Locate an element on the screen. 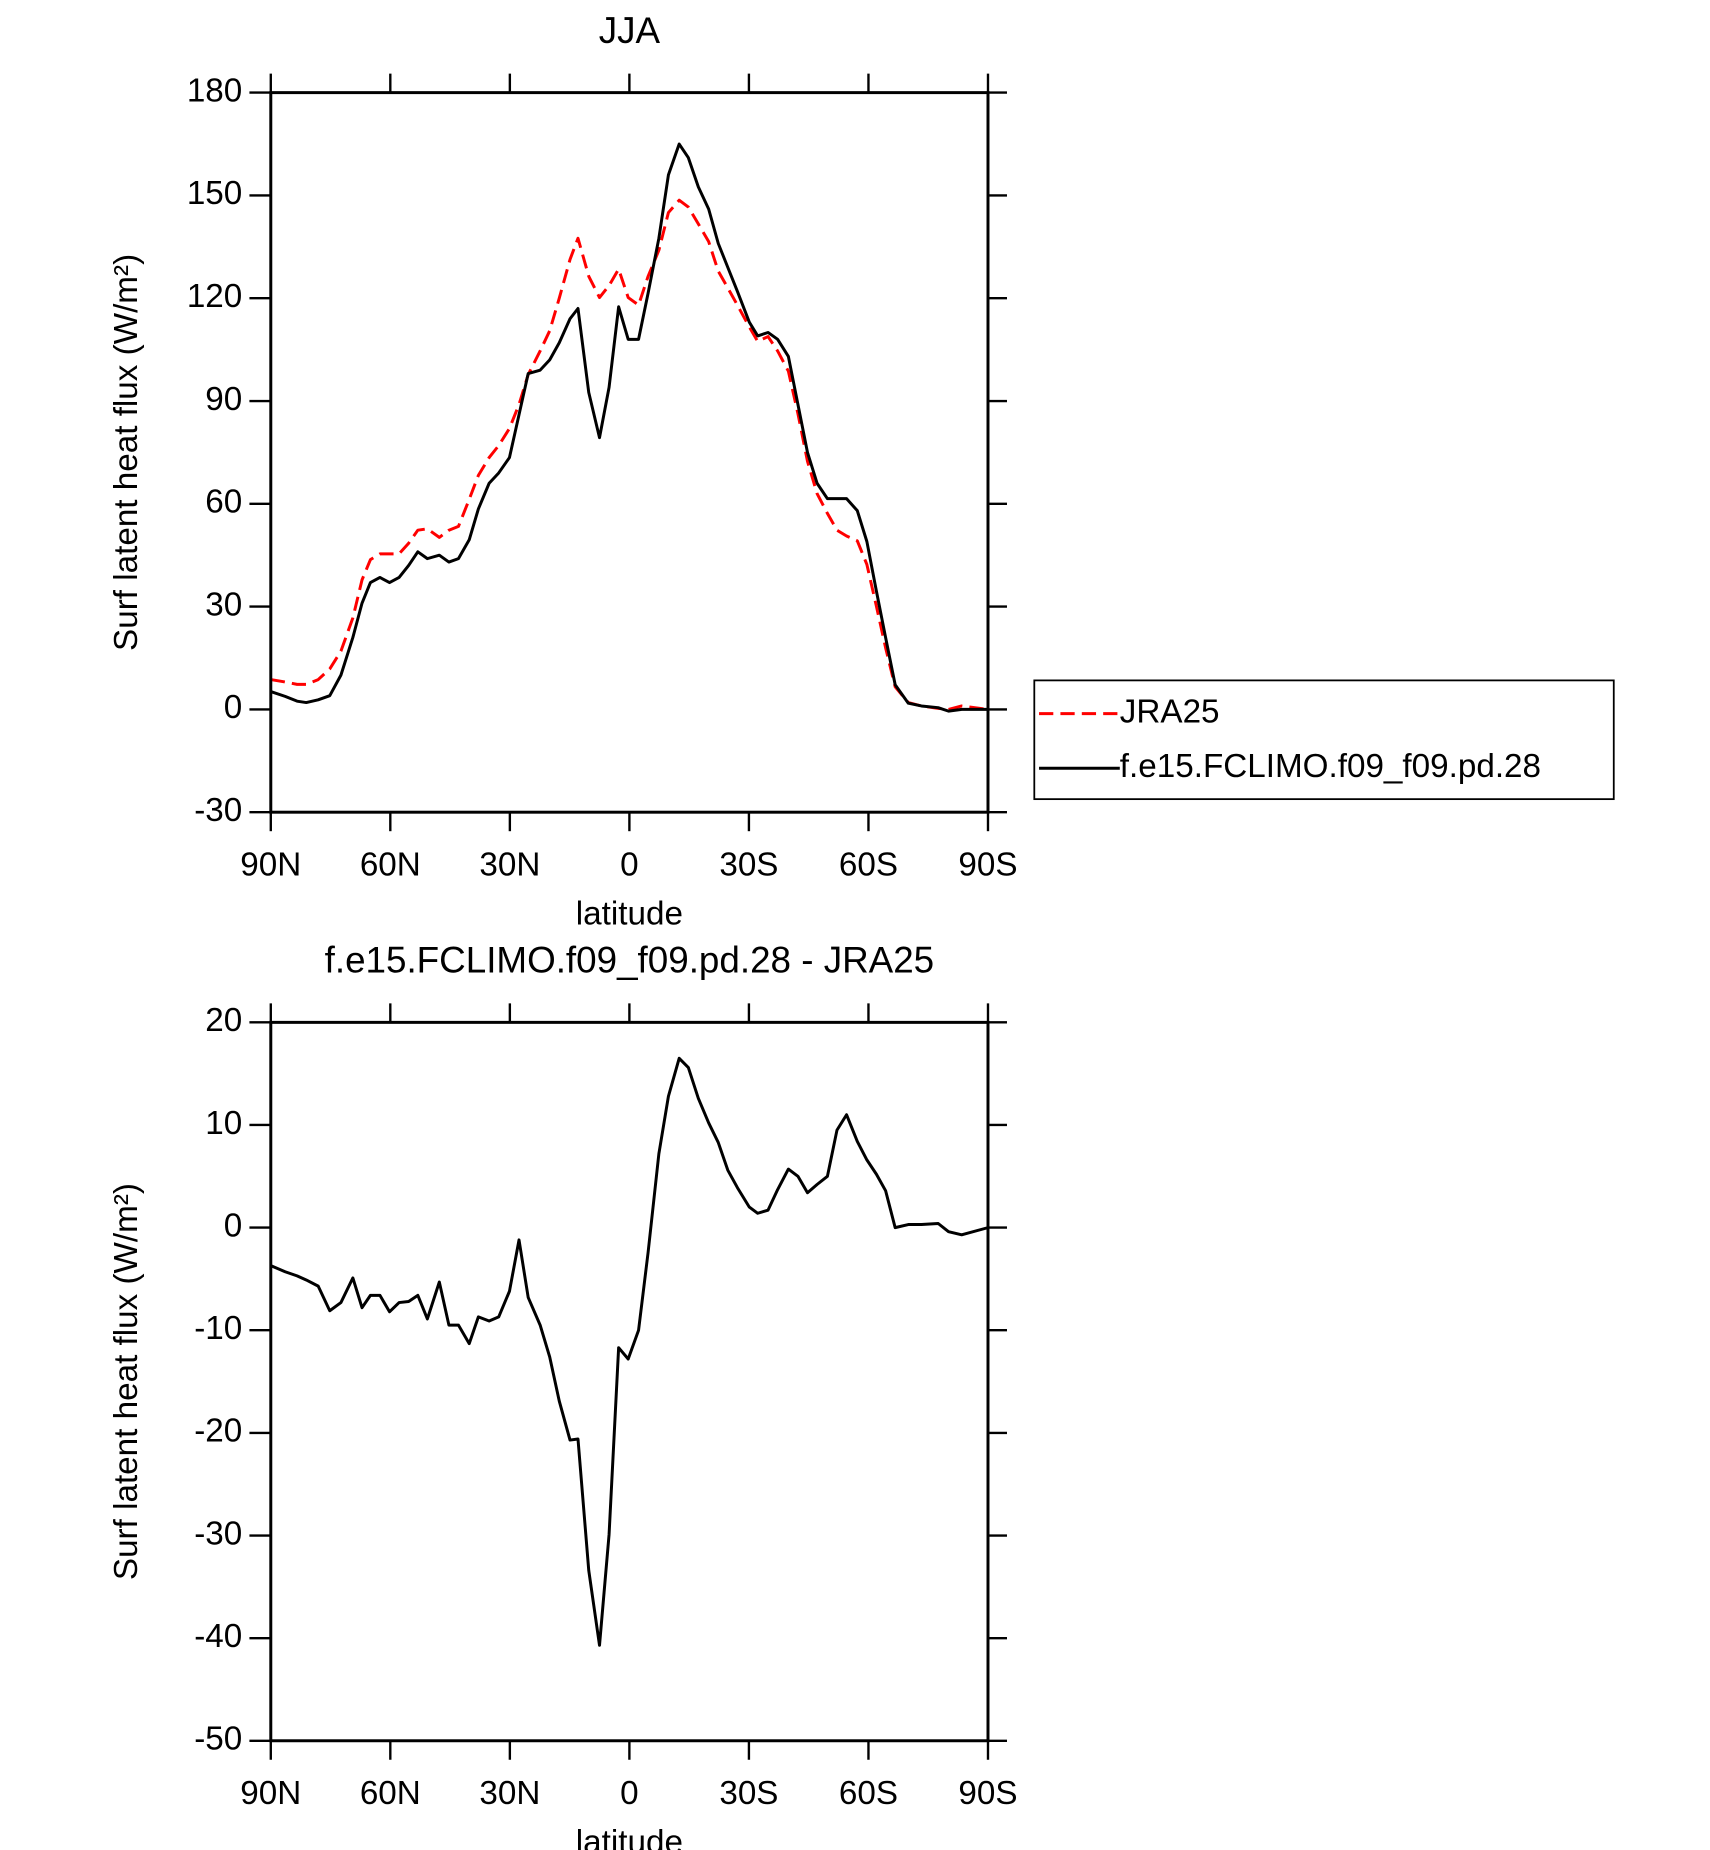 The width and height of the screenshot is (1710, 1850). legend-label: f.e15.FCLIMO.f09_f09.pd.28 is located at coordinates (1330, 766).